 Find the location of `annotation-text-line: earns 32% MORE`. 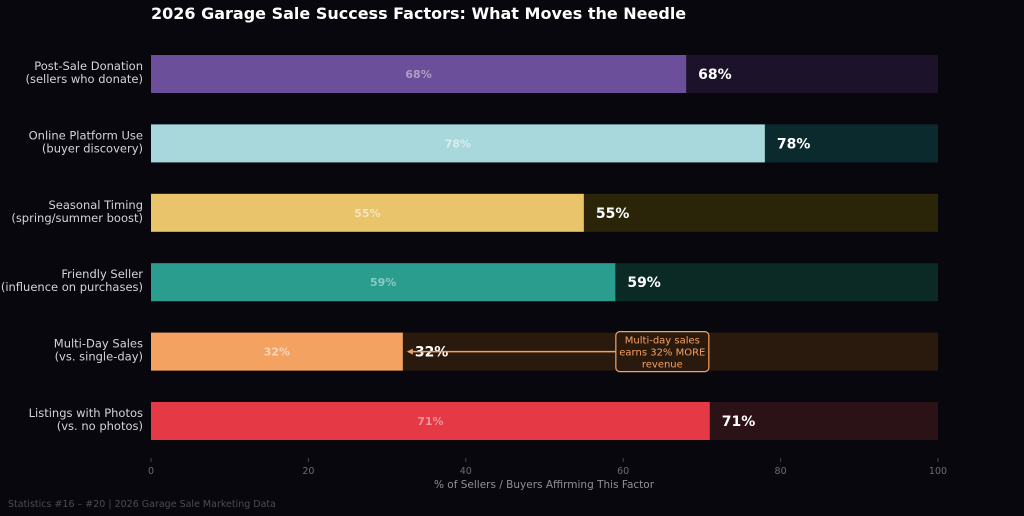

annotation-text-line: earns 32% MORE is located at coordinates (662, 353).